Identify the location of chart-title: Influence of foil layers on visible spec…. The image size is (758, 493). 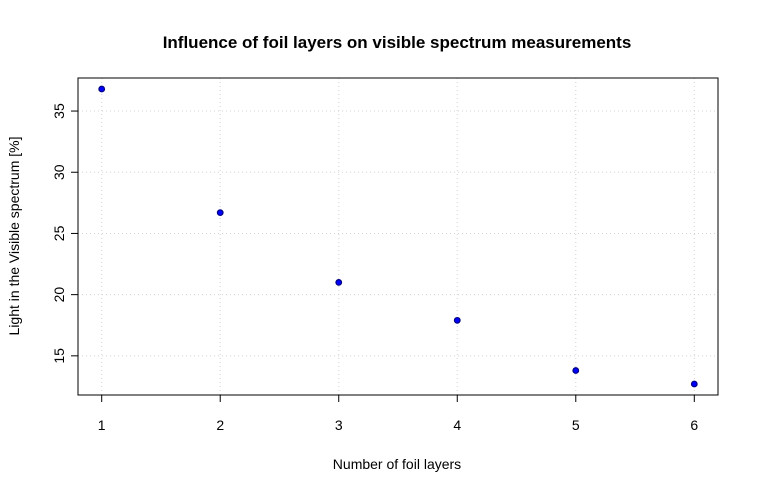
(397, 42).